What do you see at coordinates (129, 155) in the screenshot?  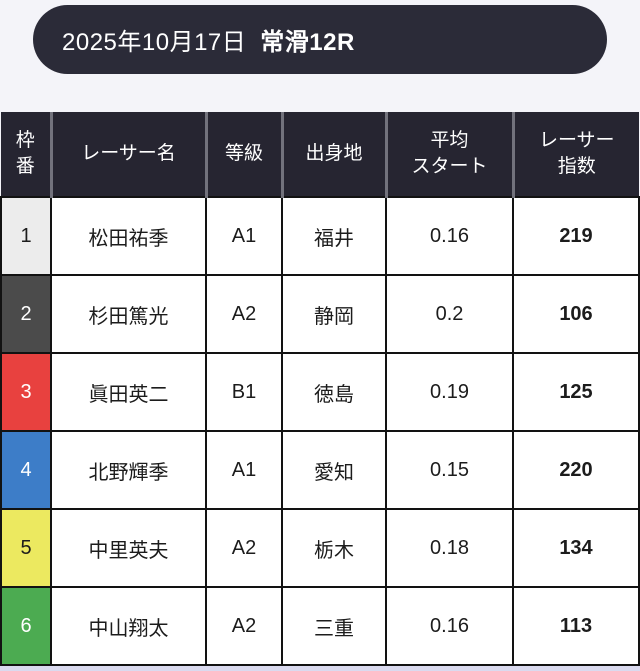 I see `column-header-name: レーサー名` at bounding box center [129, 155].